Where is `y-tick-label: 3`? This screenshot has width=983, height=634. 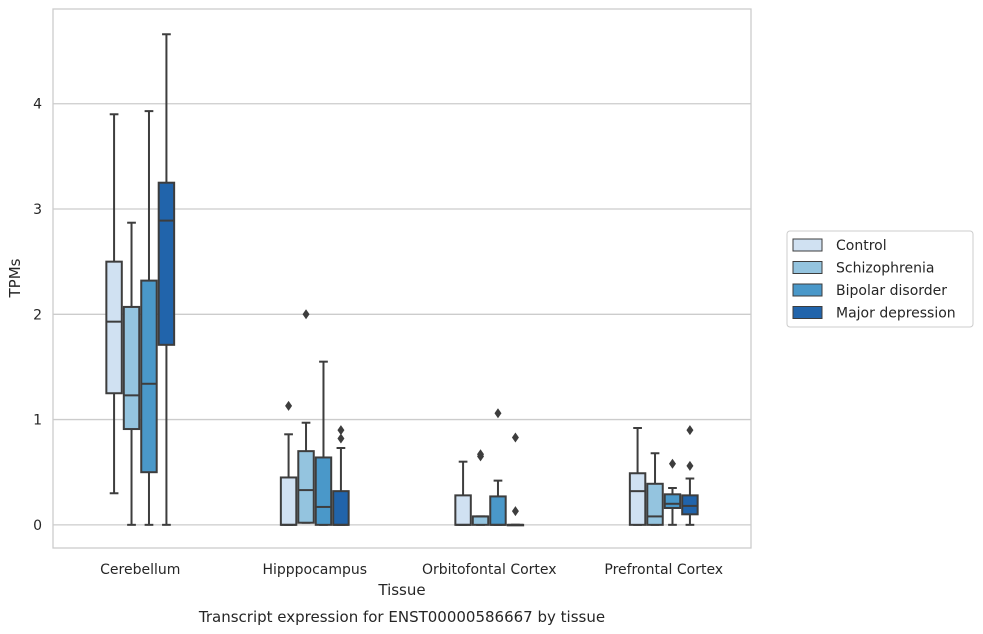 y-tick-label: 3 is located at coordinates (37, 210).